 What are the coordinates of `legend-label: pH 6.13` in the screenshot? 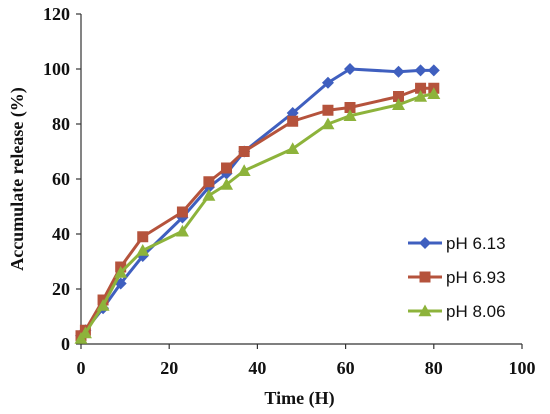 It's located at (476, 243).